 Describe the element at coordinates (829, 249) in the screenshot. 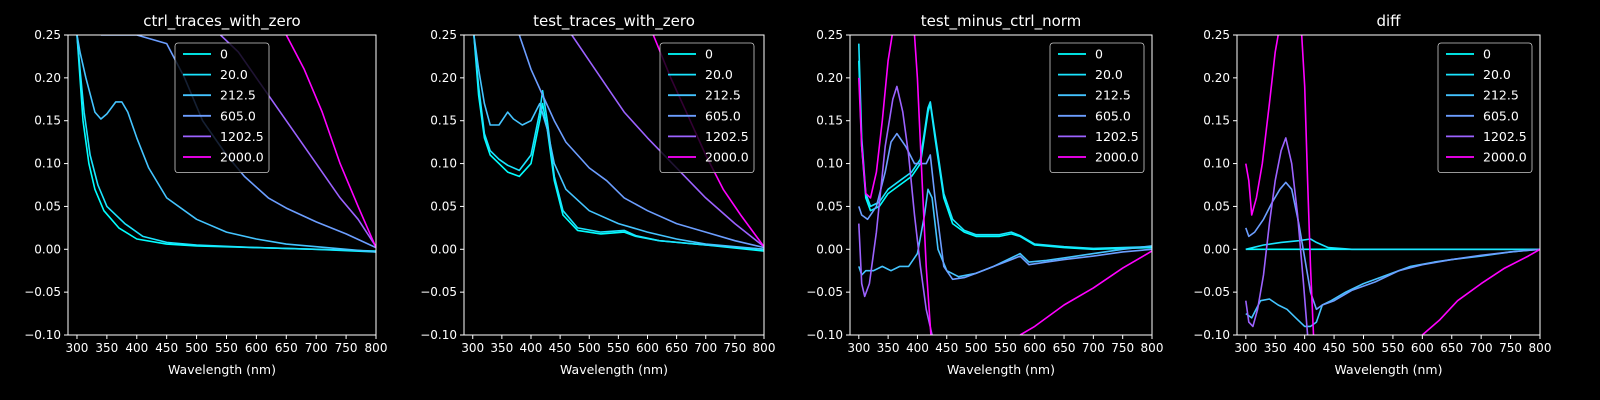

I see `y-tick-label: 0.00` at that location.